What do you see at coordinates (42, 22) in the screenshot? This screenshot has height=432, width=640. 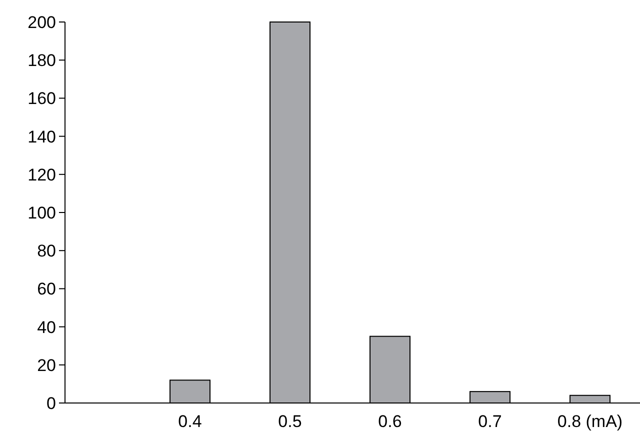 I see `y-tick-label: 200` at bounding box center [42, 22].